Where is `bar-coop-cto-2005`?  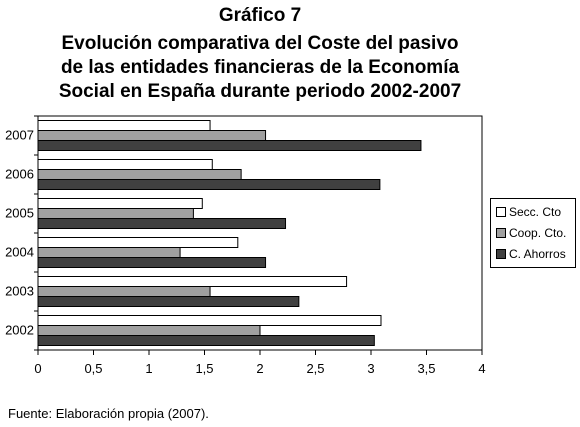 bar-coop-cto-2005 is located at coordinates (115, 213).